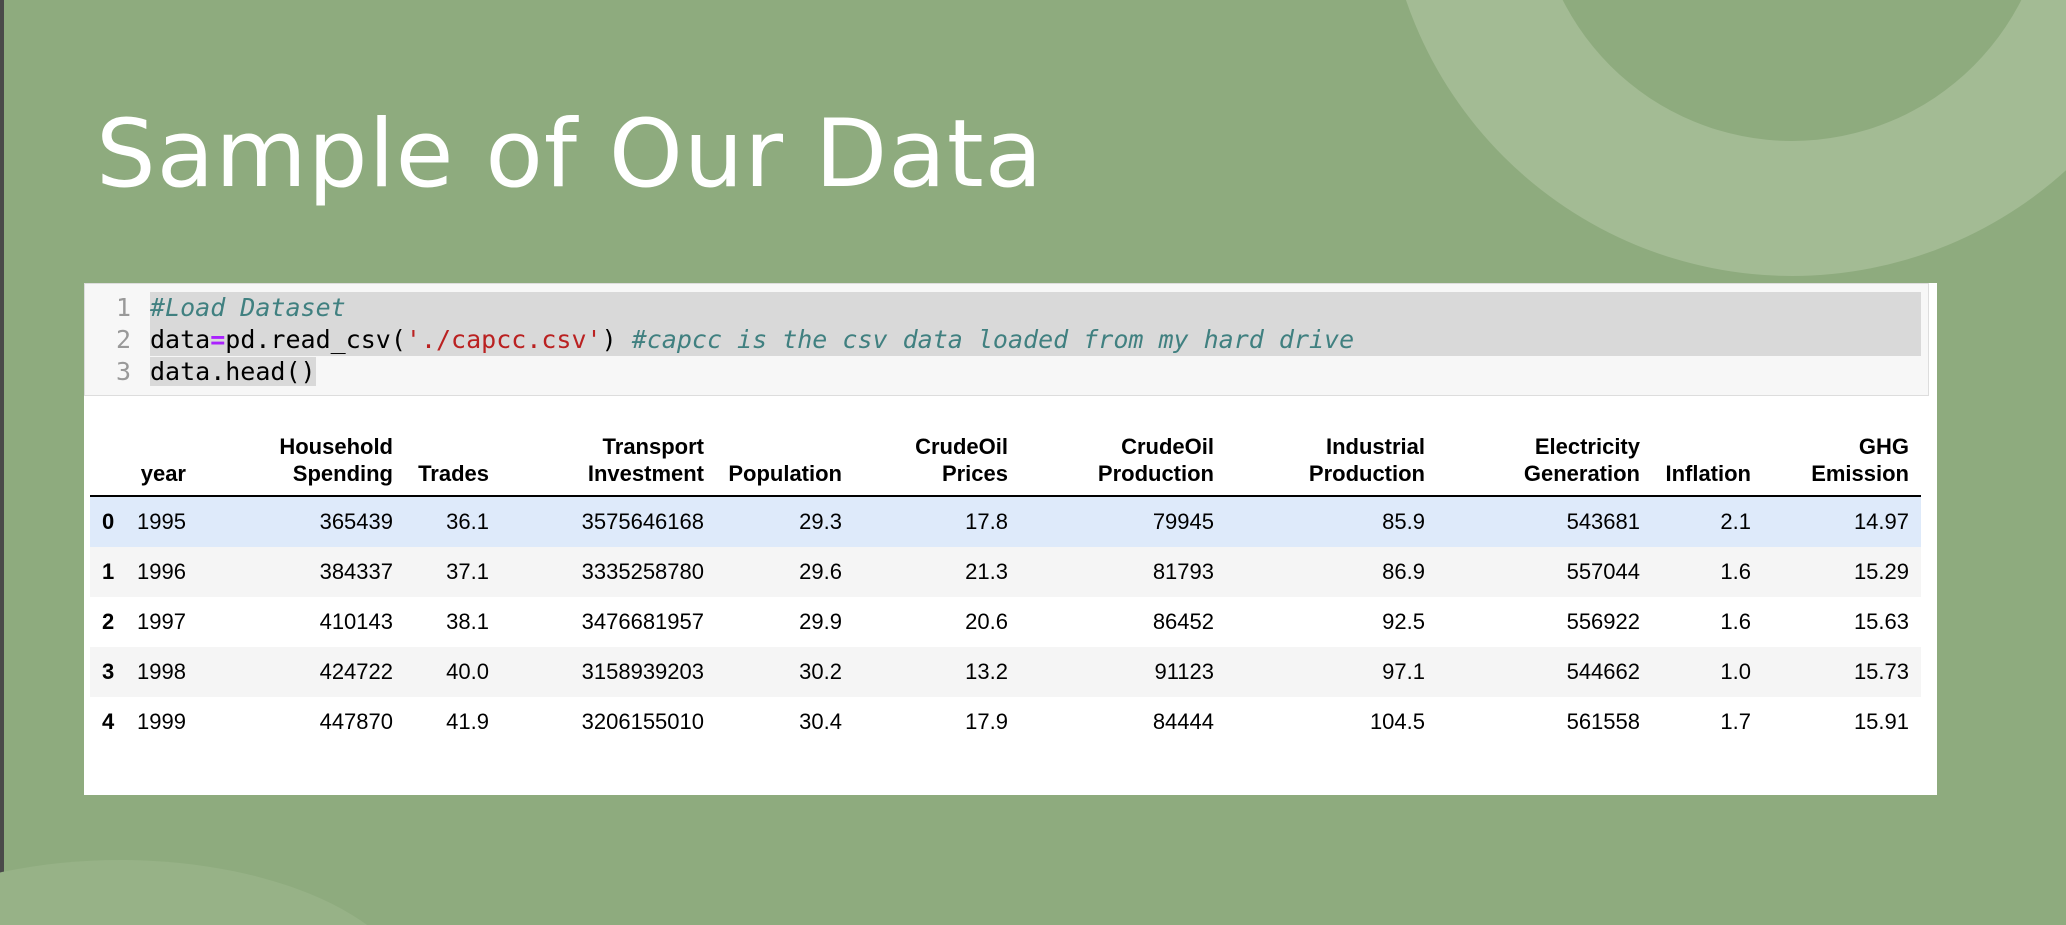  I want to click on table-cell: 85.9, so click(1403, 521).